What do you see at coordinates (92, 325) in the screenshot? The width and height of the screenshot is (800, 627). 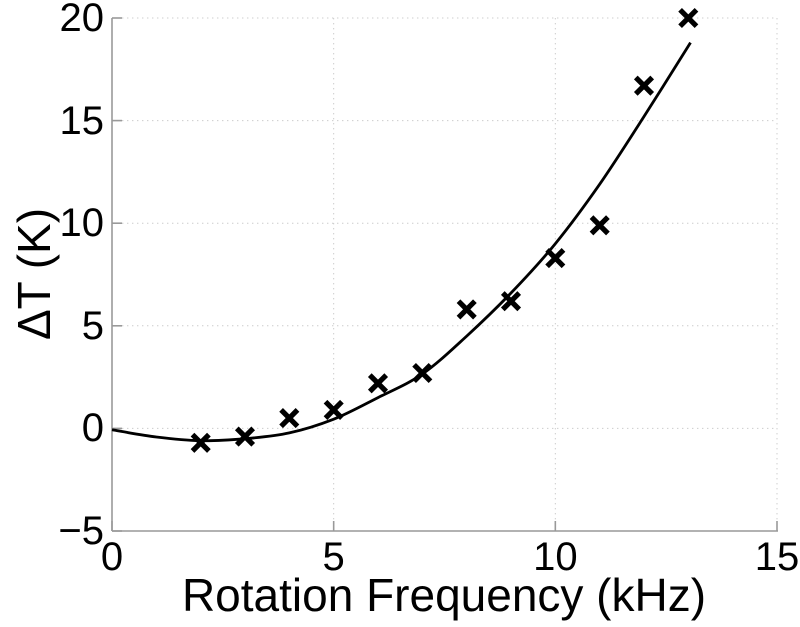 I see `y-tick-label: 5` at bounding box center [92, 325].